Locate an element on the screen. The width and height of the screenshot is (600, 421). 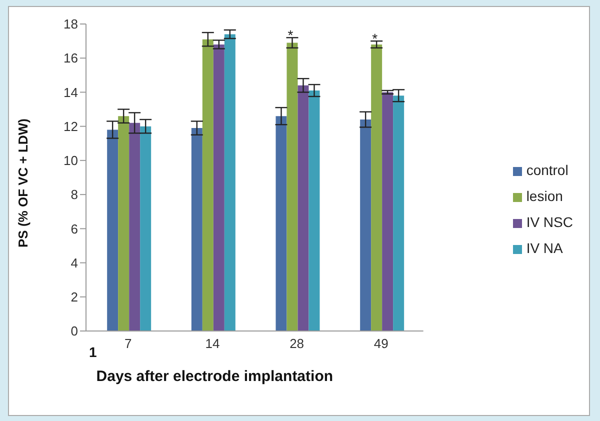
y-tick-label: 18 is located at coordinates (71, 24).